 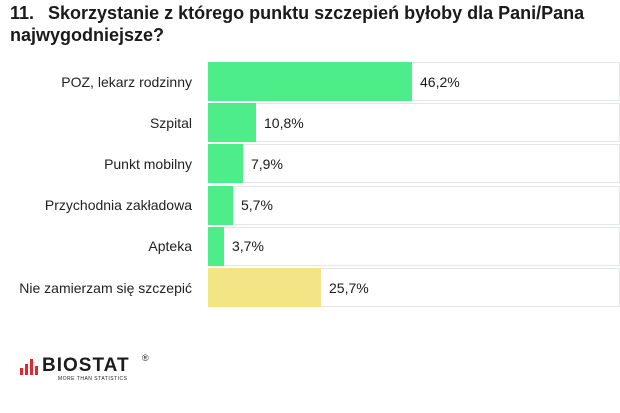 I want to click on category-label: Przychodnia zakładowa, so click(x=118, y=205).